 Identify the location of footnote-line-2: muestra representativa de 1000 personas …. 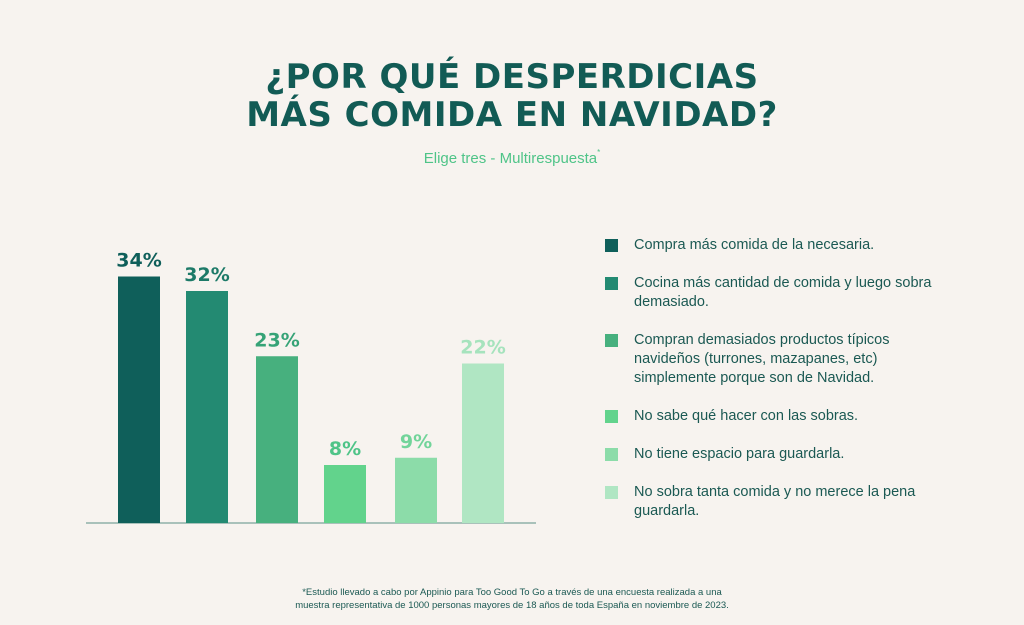
(512, 605).